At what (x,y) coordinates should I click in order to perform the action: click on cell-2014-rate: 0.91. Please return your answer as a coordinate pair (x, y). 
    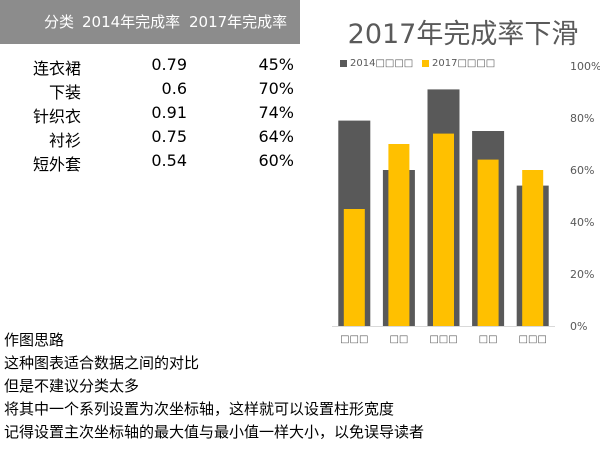
    Looking at the image, I should click on (169, 112).